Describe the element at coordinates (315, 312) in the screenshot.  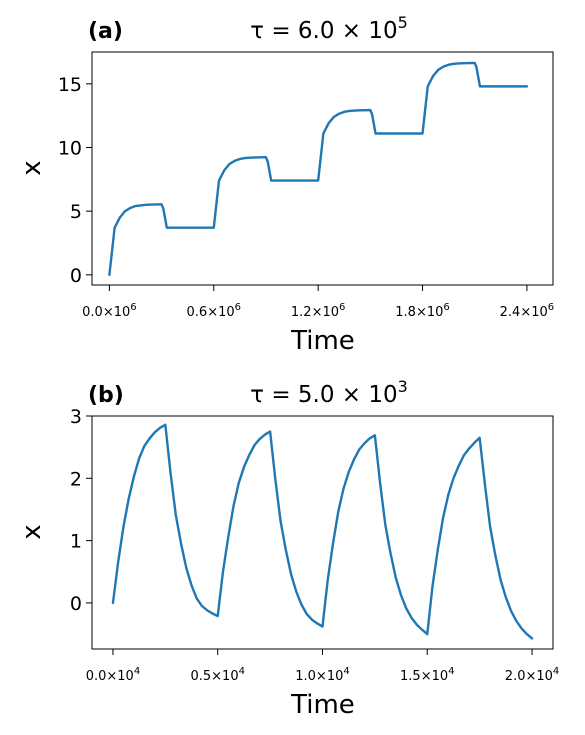
I see `panel-a-x-tick-mantissa: 1.2×10` at that location.